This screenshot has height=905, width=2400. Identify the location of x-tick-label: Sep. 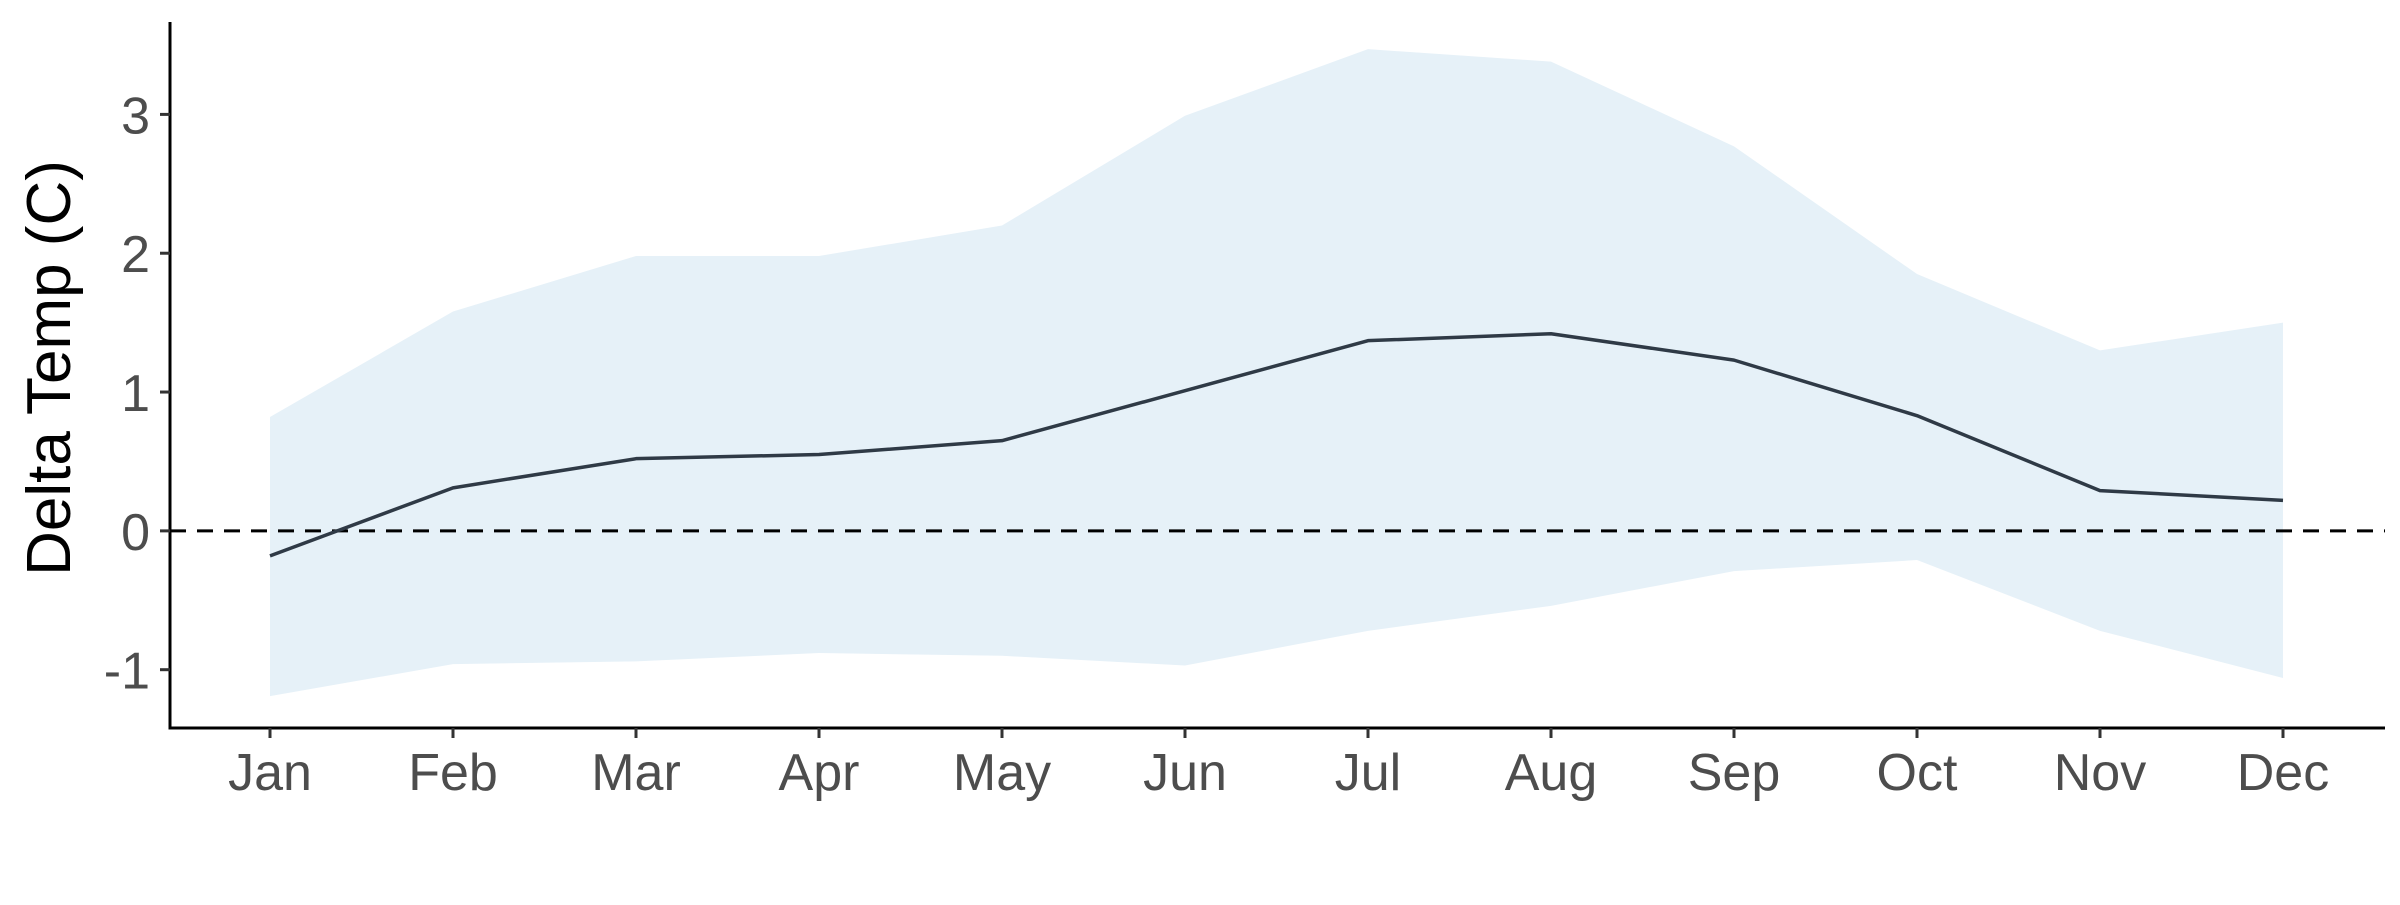
(1734, 773).